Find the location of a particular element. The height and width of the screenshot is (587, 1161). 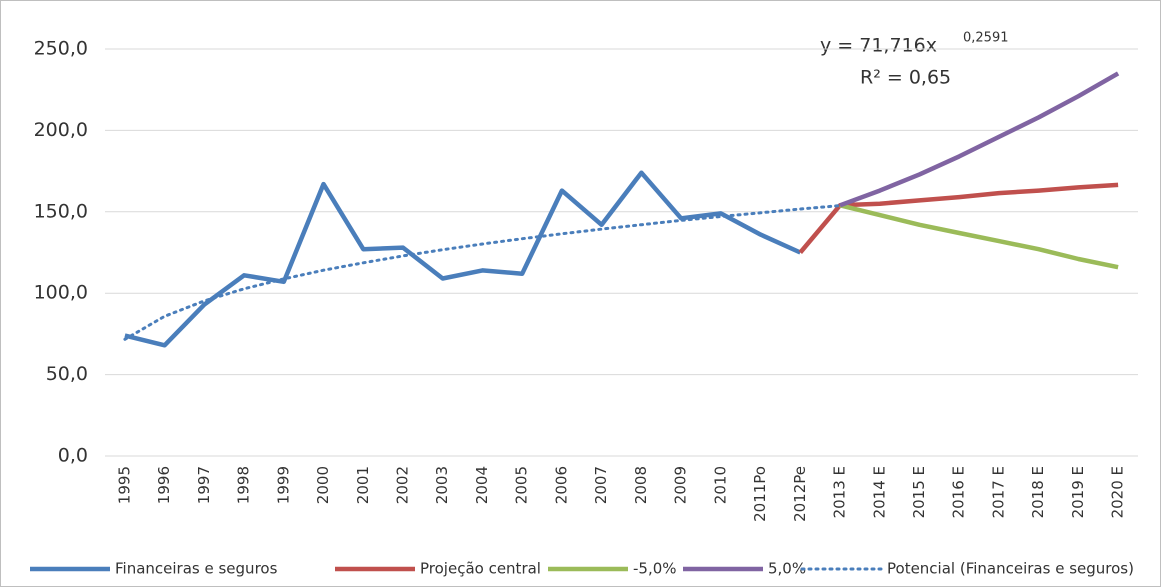

x-tick-label: 2012Pe is located at coordinates (800, 494).